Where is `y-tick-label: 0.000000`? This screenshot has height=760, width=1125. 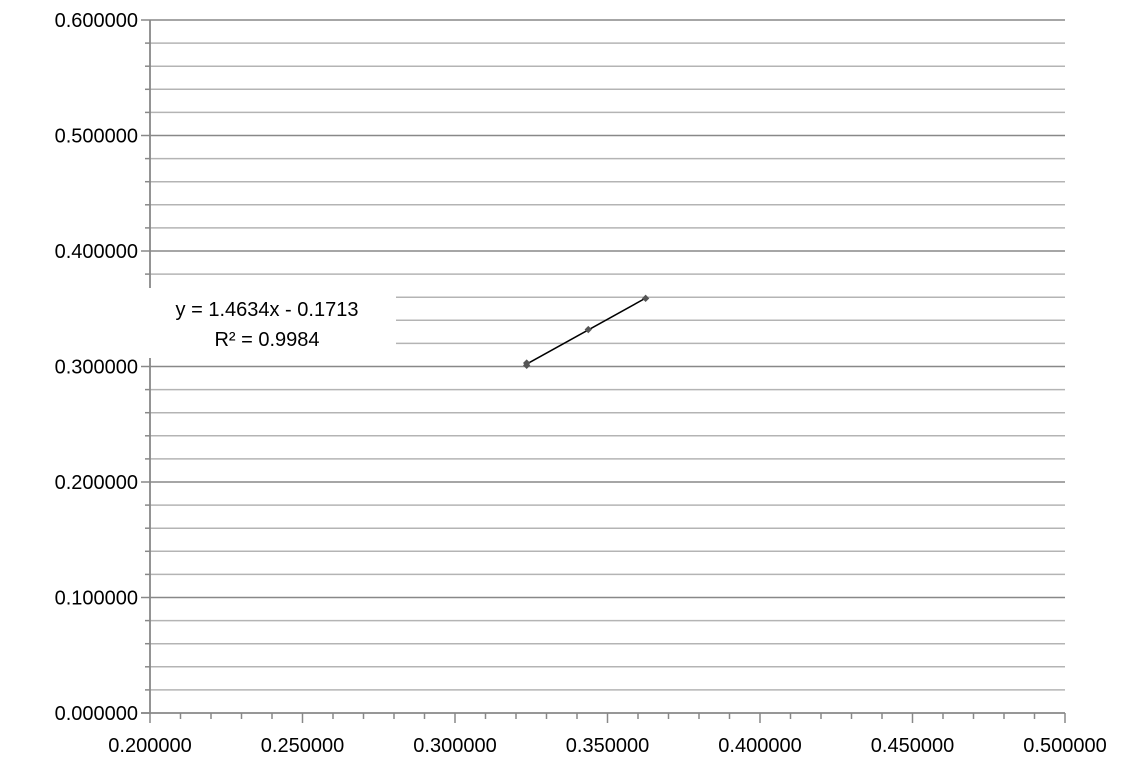 y-tick-label: 0.000000 is located at coordinates (96, 714).